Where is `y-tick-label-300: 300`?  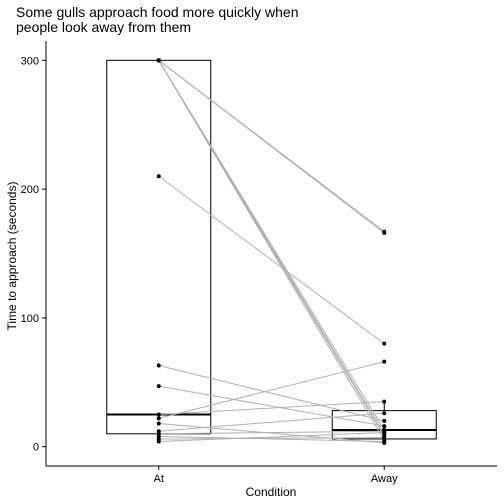
y-tick-label-300: 300 is located at coordinates (30, 61).